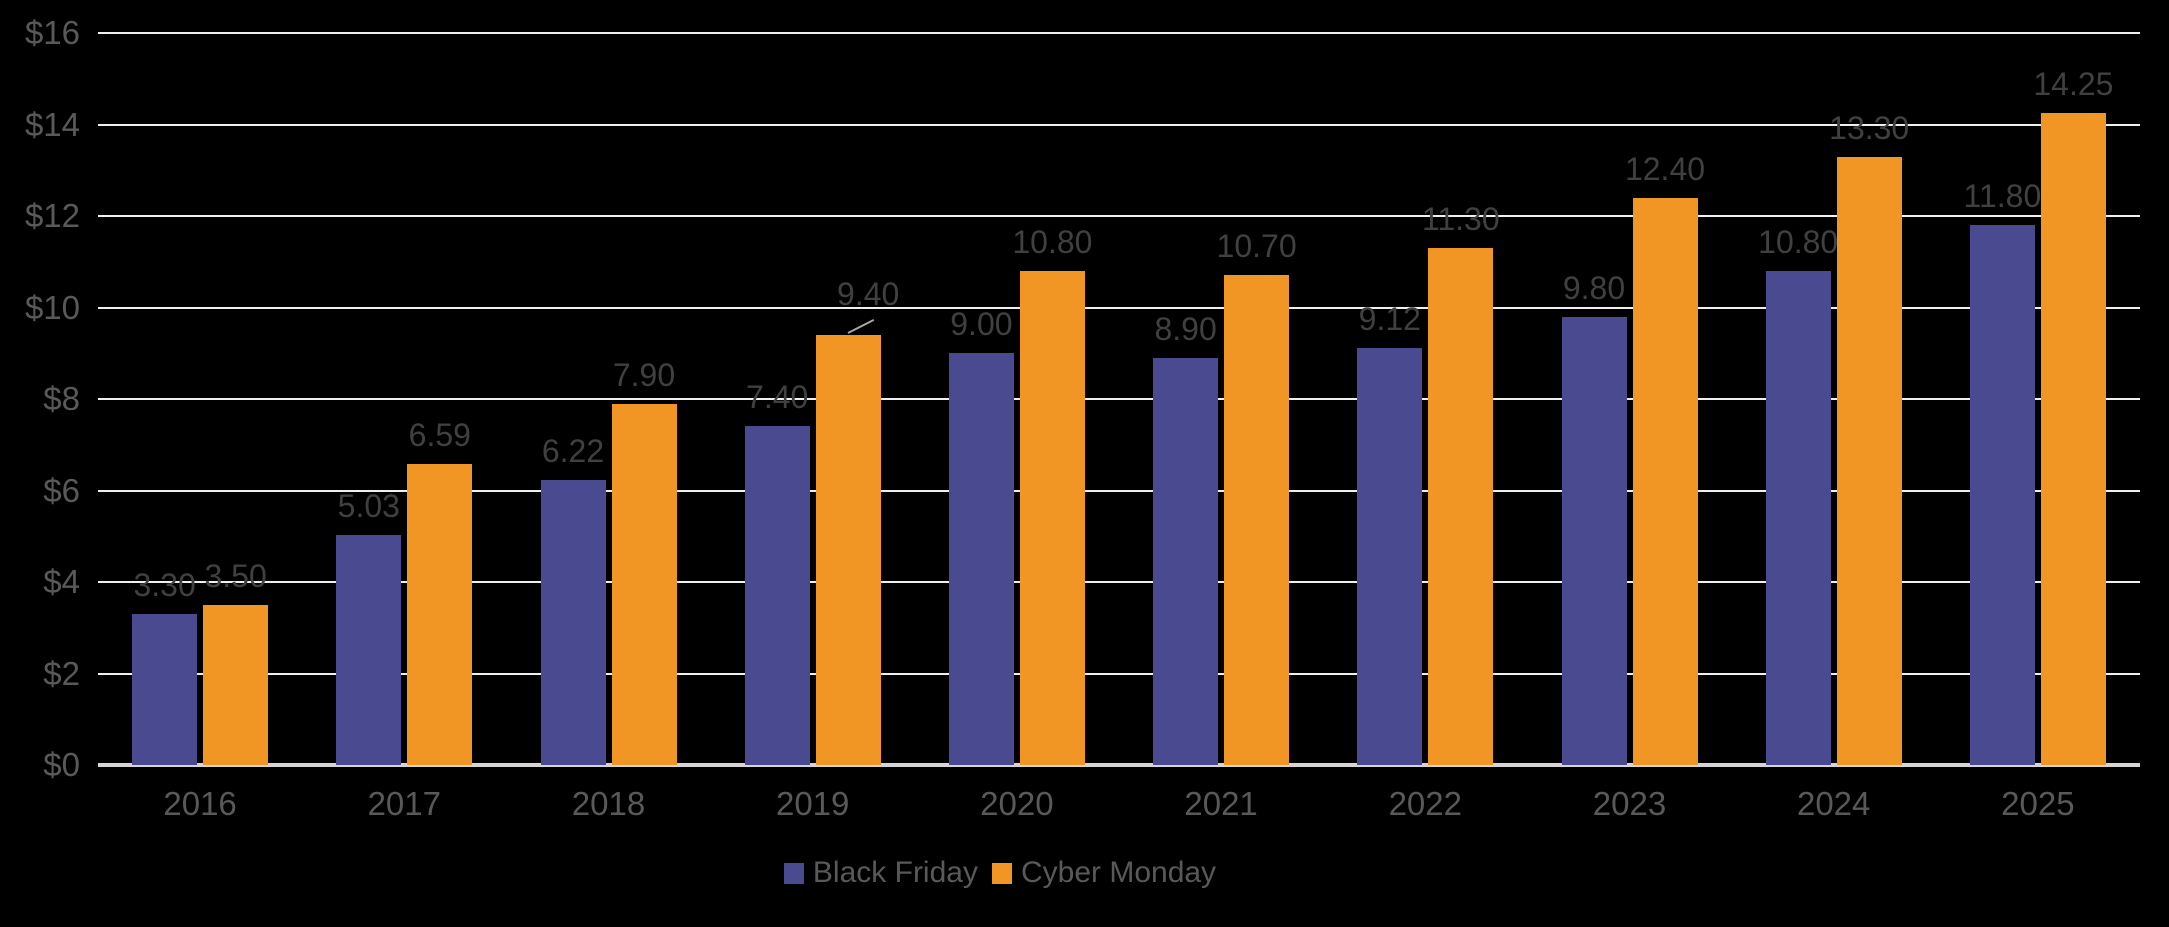  Describe the element at coordinates (777, 397) in the screenshot. I see `data-label-black-friday-2019: 7.40` at that location.